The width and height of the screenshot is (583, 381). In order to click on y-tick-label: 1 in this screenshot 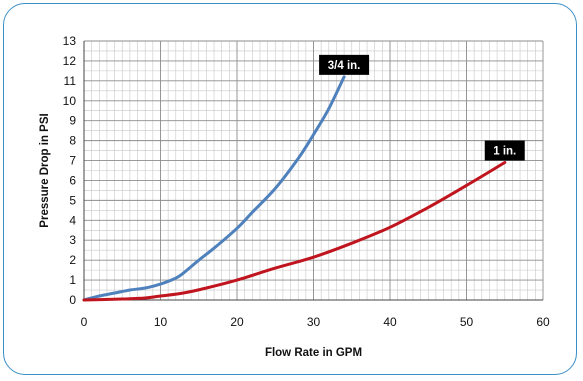, I will do `click(72, 280)`.